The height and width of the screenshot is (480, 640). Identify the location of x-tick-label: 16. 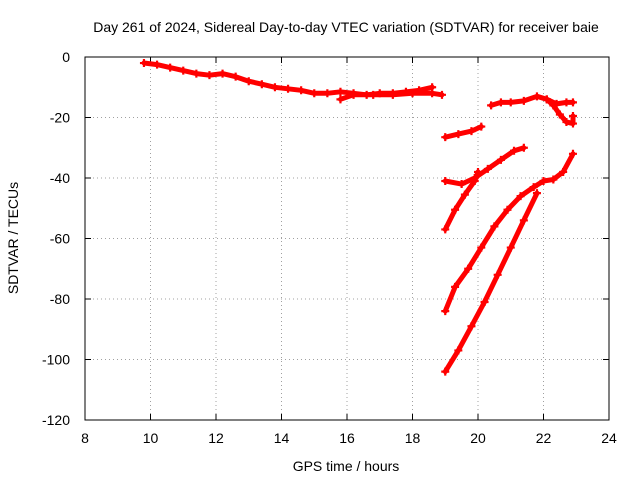
(347, 438).